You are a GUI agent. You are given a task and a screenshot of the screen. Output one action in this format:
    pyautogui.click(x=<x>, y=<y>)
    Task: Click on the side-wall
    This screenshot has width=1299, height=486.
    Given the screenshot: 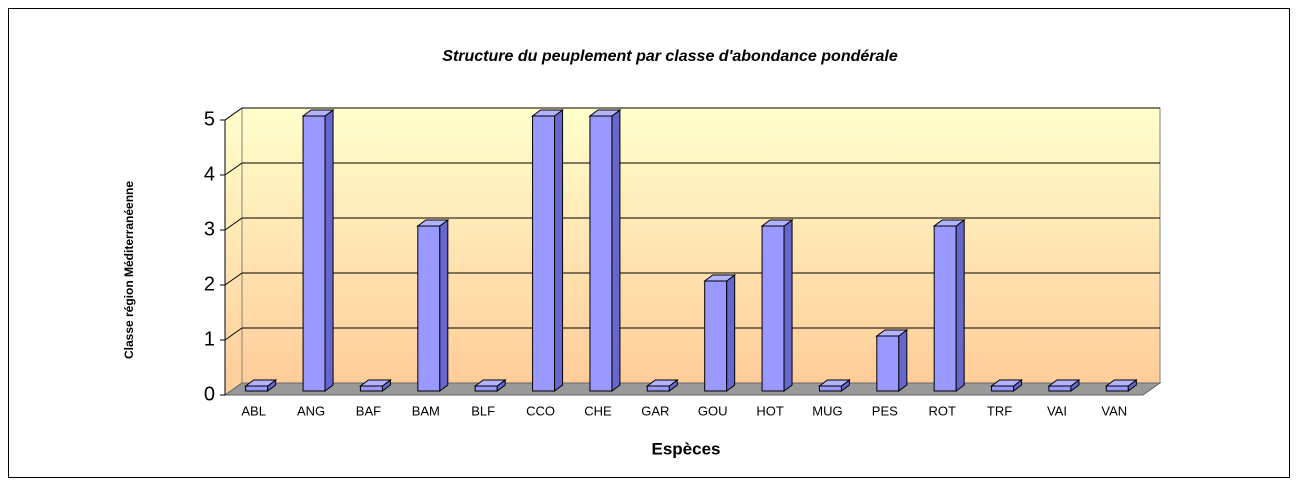 What is the action you would take?
    pyautogui.click(x=233, y=251)
    